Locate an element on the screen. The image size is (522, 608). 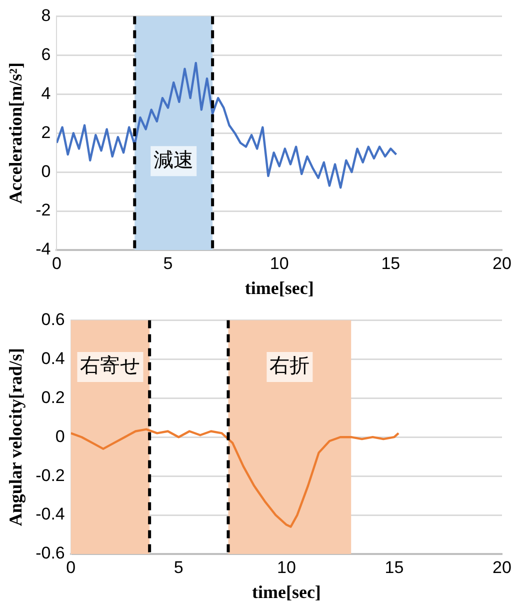
y-tick-label: 4 is located at coordinates (46, 93).